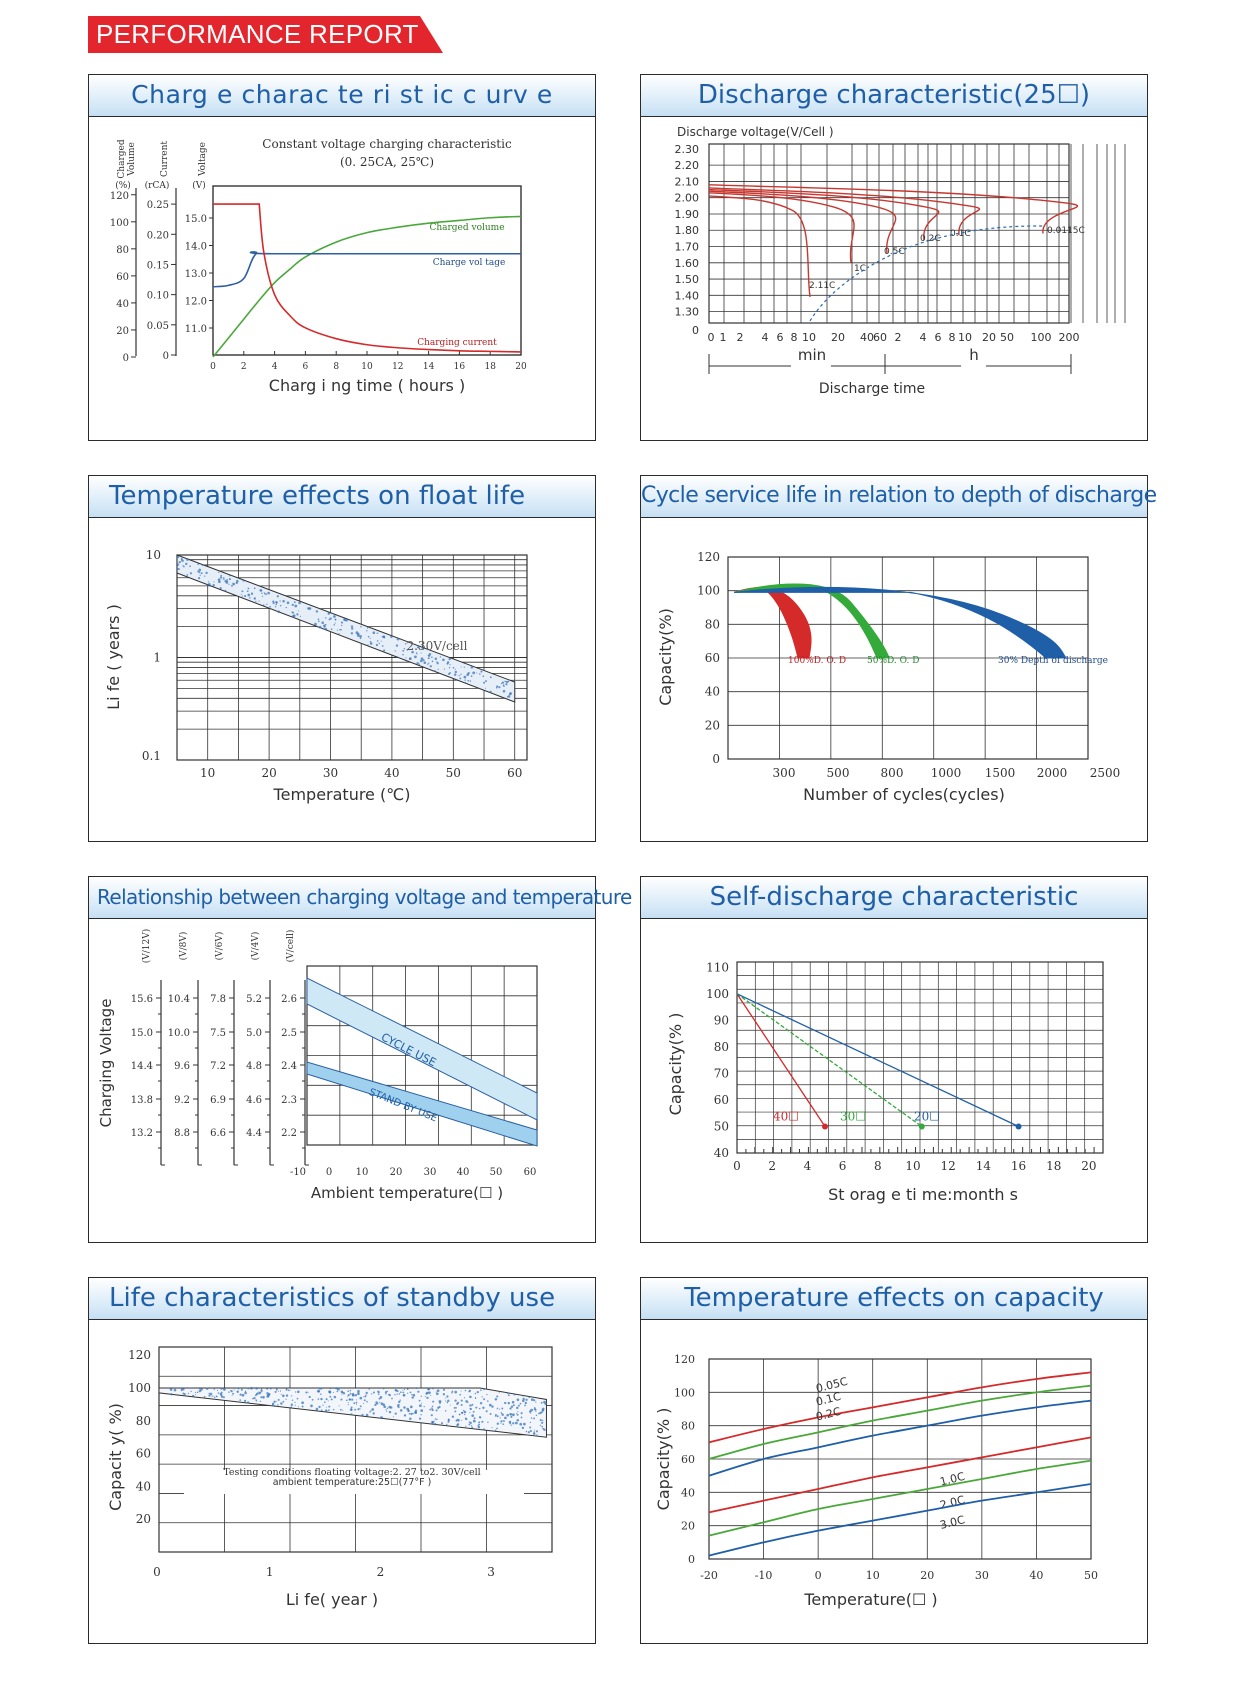  What do you see at coordinates (712, 658) in the screenshot?
I see `tick-y: 60` at bounding box center [712, 658].